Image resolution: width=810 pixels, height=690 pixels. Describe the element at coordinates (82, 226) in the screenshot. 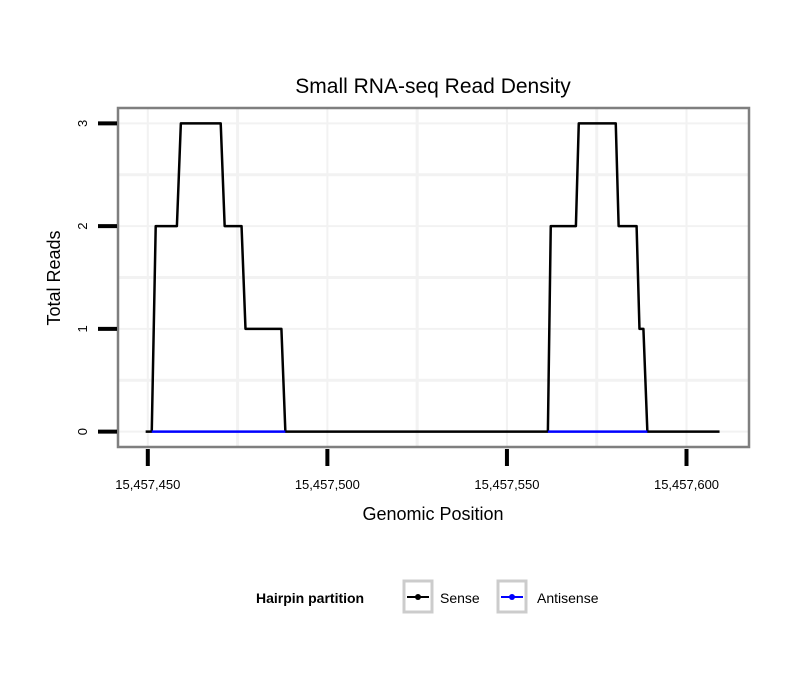

I see `y-tick-label: 2` at that location.